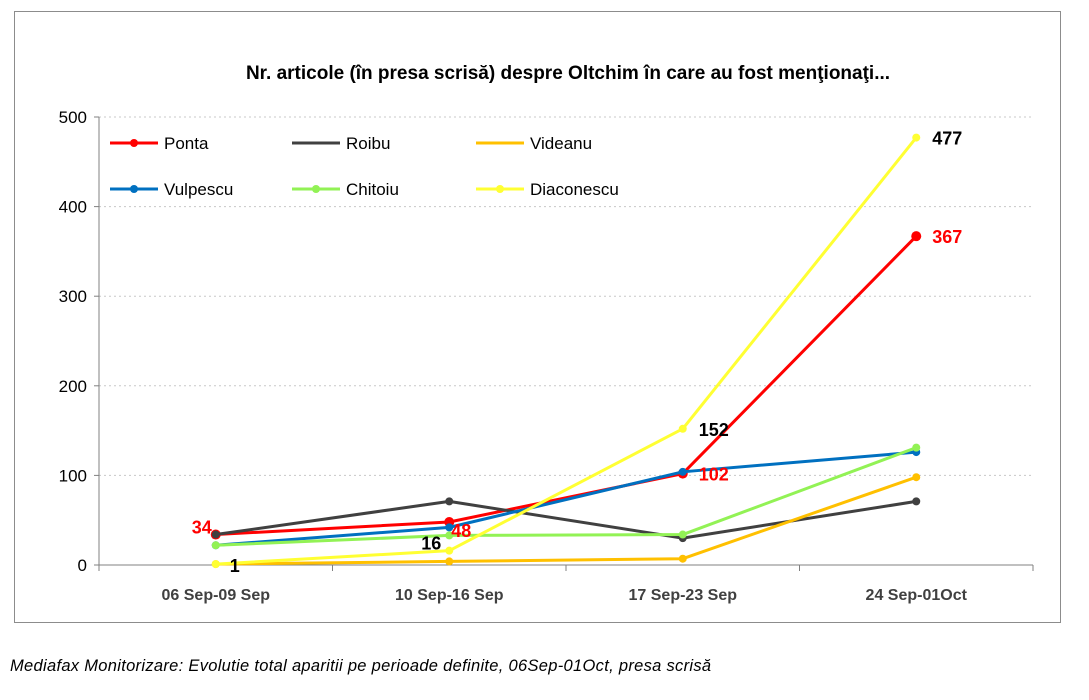 The image size is (1089, 700). What do you see at coordinates (449, 595) in the screenshot?
I see `x-tick-label: 10 Sep-16 Sep` at bounding box center [449, 595].